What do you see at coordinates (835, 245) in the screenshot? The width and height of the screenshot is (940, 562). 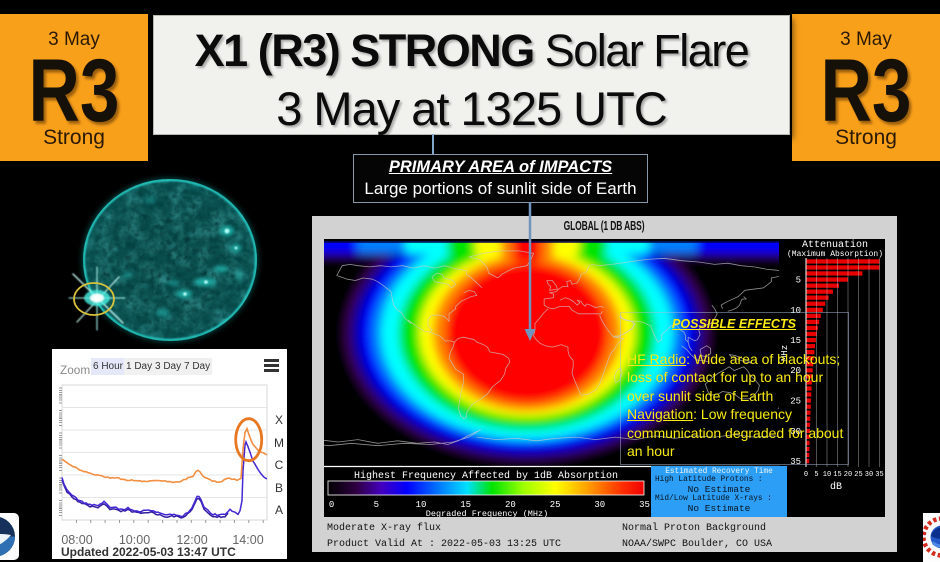 I see `svg-text: Attenuation` at bounding box center [835, 245].